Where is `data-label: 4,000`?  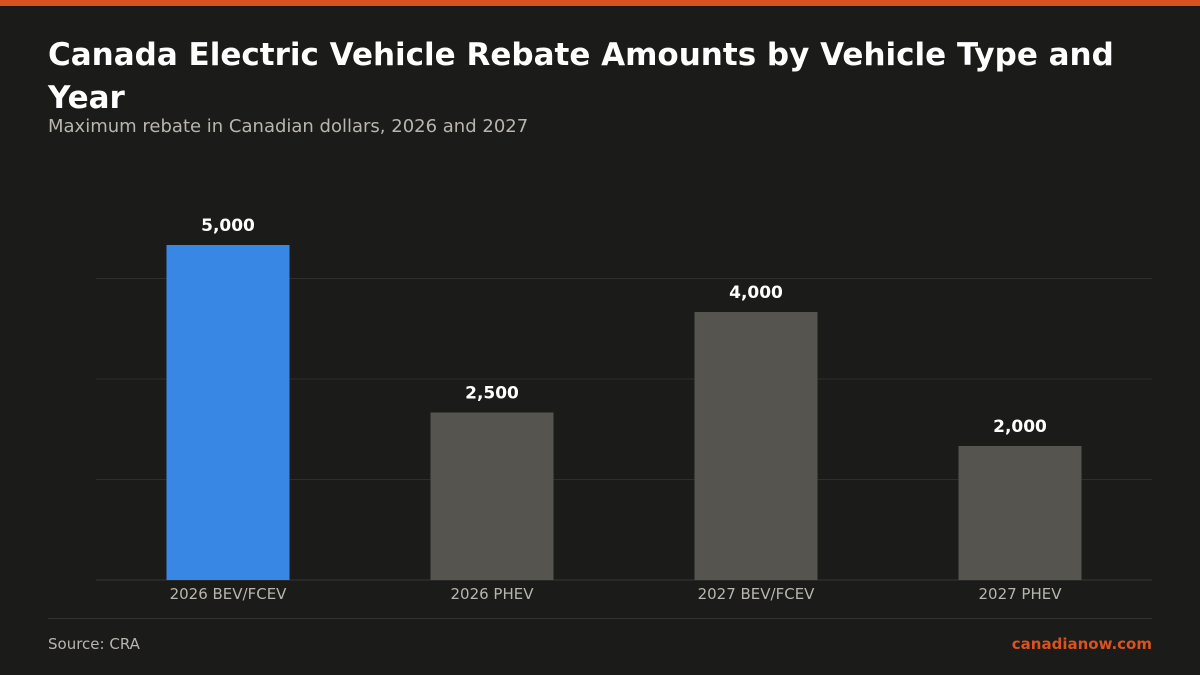 data-label: 4,000 is located at coordinates (756, 293).